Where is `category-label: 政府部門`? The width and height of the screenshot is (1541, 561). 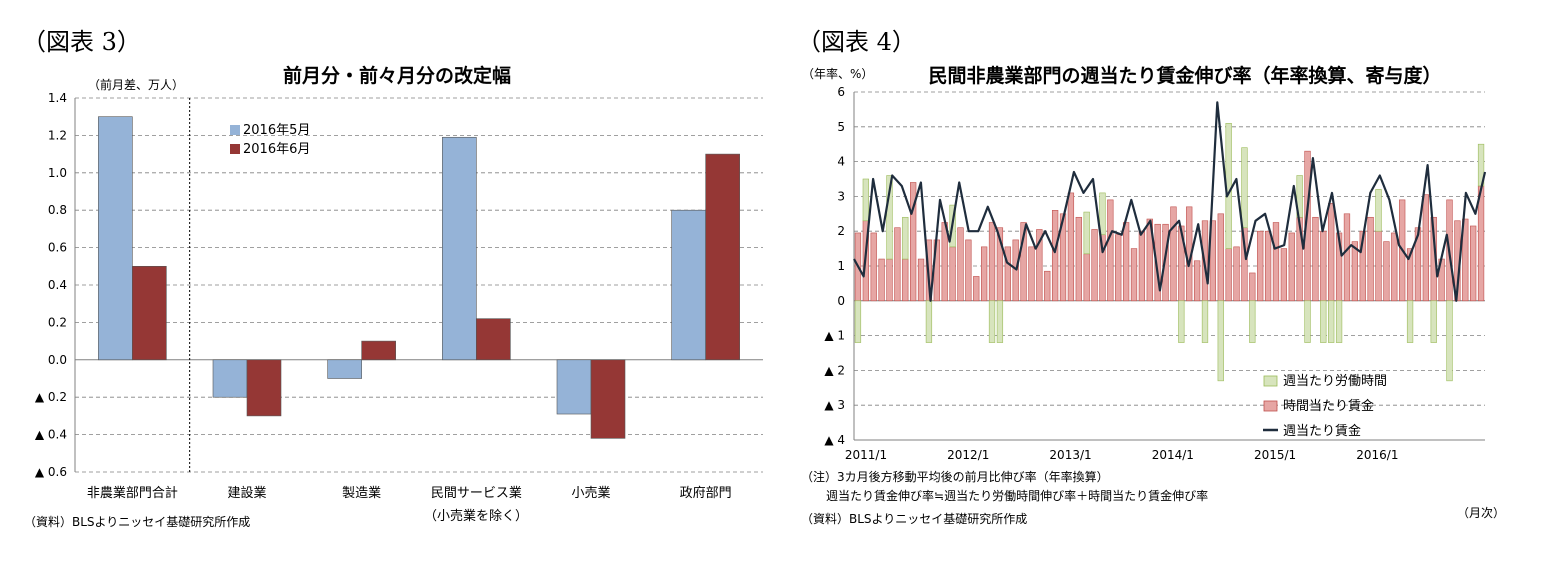
category-label: 政府部門 is located at coordinates (706, 493).